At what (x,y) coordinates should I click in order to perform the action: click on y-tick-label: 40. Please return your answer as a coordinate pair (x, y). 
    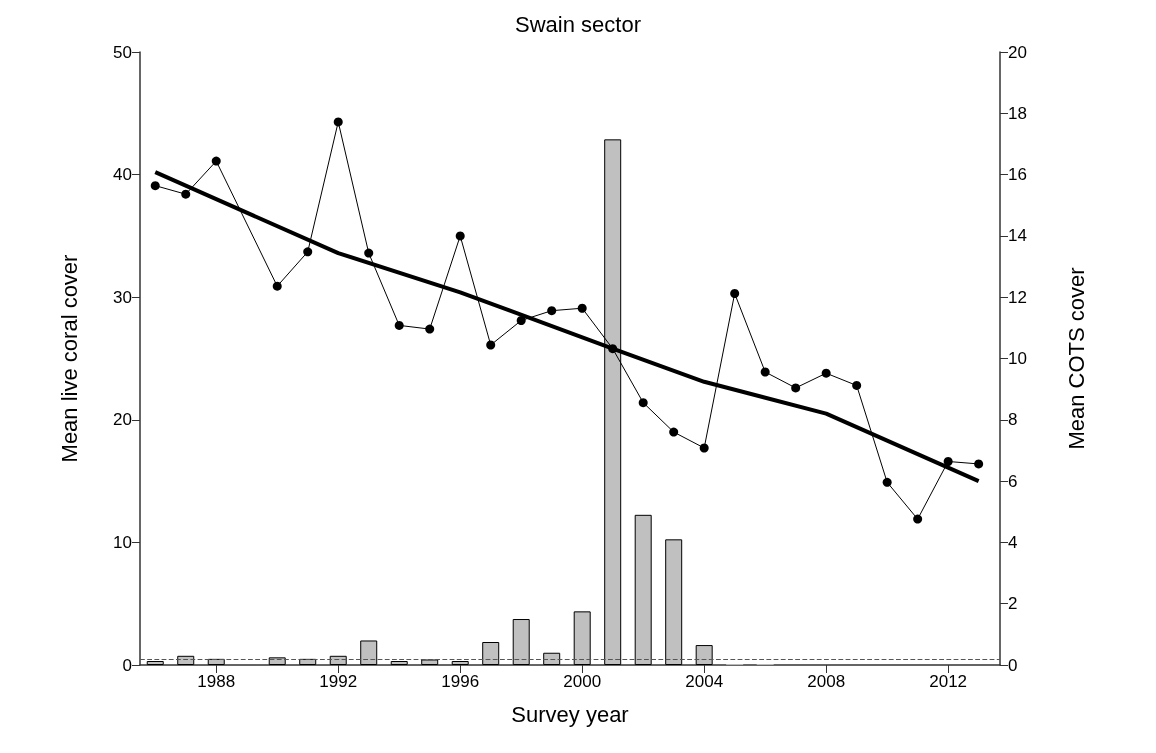
    Looking at the image, I should click on (122, 175).